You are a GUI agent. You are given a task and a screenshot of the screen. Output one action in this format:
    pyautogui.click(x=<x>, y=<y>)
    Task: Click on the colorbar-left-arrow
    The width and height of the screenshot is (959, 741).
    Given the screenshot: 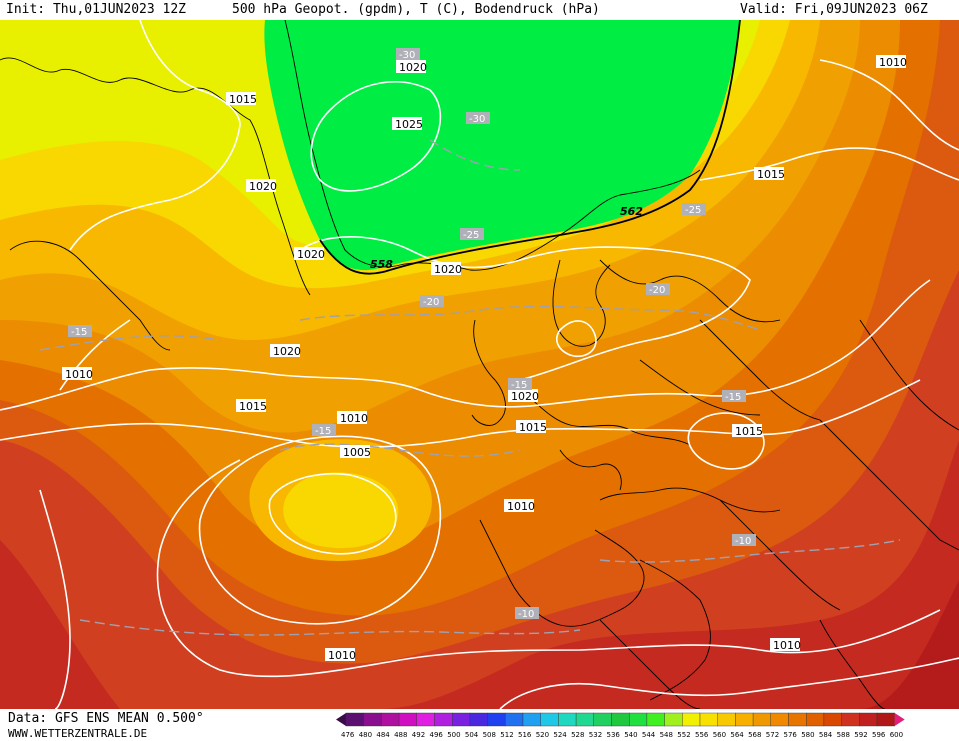 What is the action you would take?
    pyautogui.click(x=341, y=719)
    